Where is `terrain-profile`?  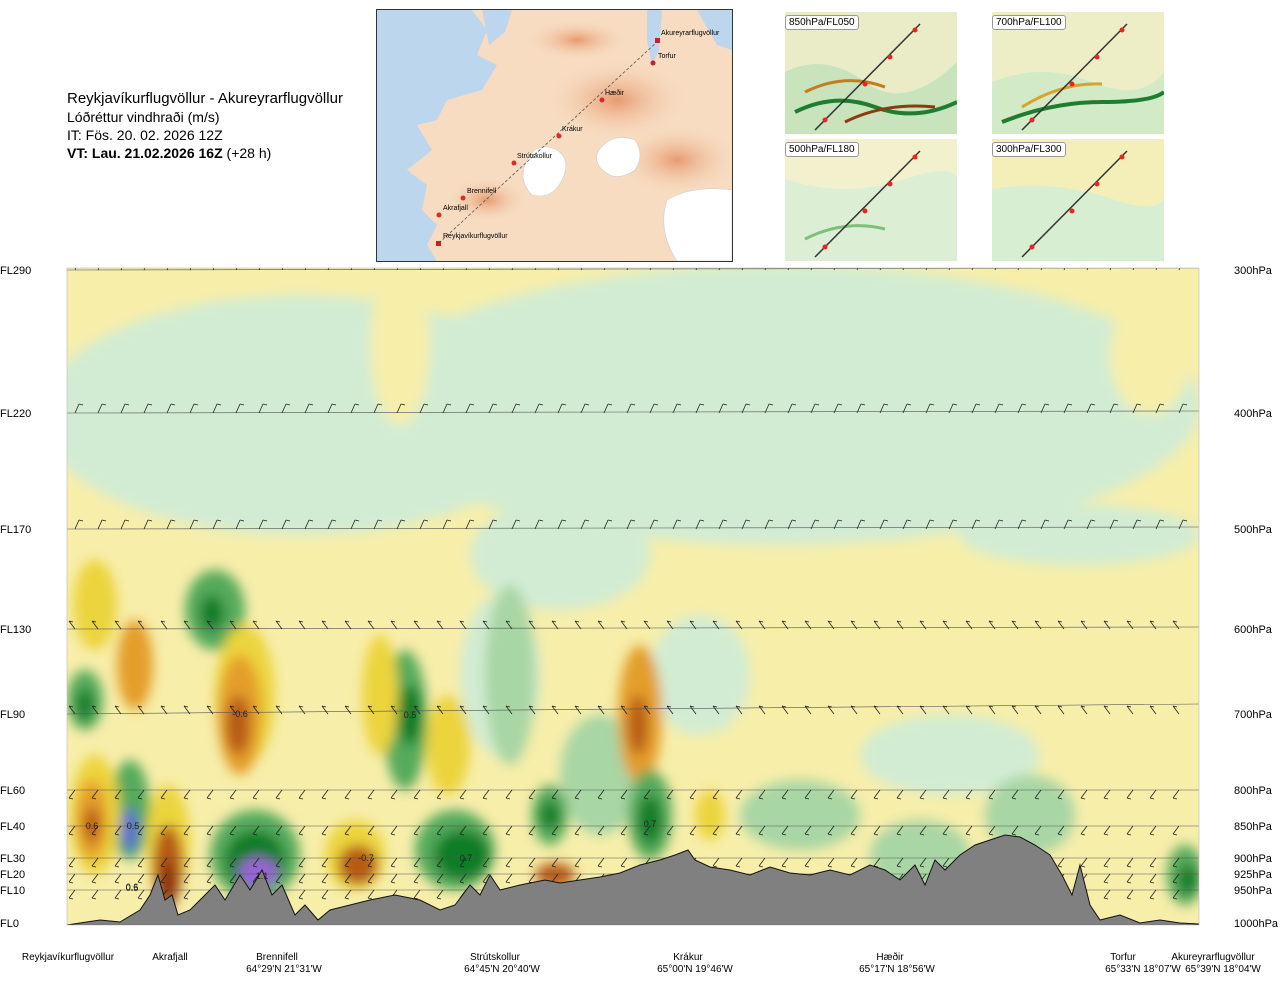
terrain-profile is located at coordinates (633, 879).